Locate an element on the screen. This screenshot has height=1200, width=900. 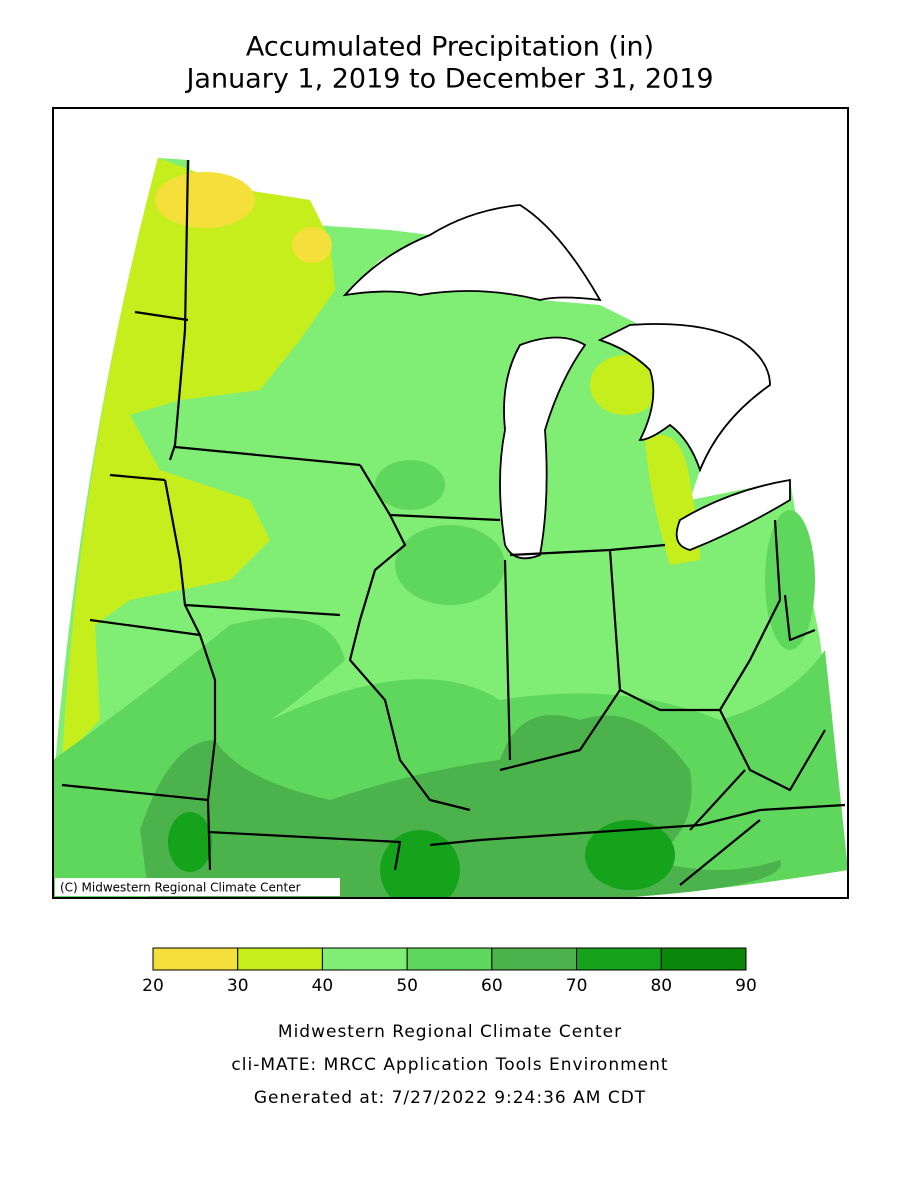
legend-tick-label: 20 is located at coordinates (153, 986).